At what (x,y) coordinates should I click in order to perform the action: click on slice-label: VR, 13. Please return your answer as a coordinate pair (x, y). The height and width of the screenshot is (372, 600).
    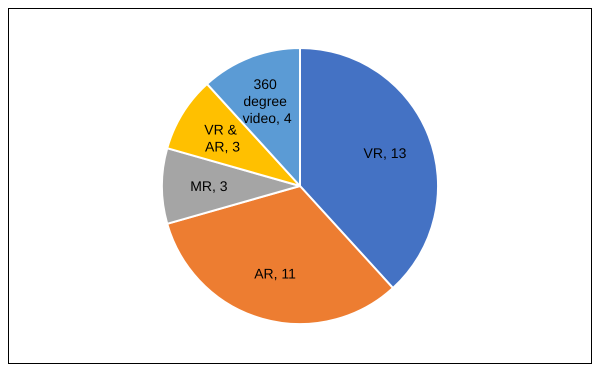
    Looking at the image, I should click on (385, 153).